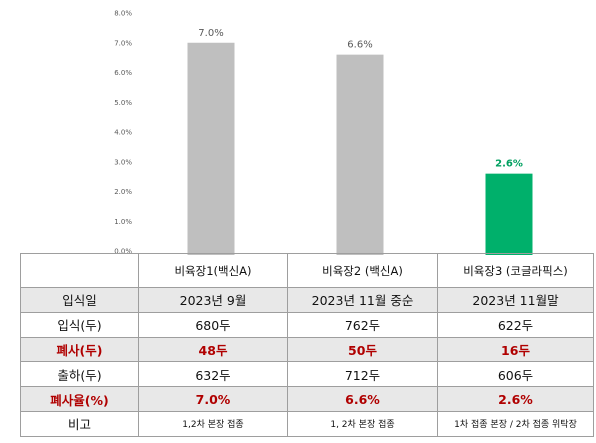 The image size is (596, 443). Describe the element at coordinates (213, 270) in the screenshot. I see `header-cell-farm1: 비육장1(백신A)` at that location.